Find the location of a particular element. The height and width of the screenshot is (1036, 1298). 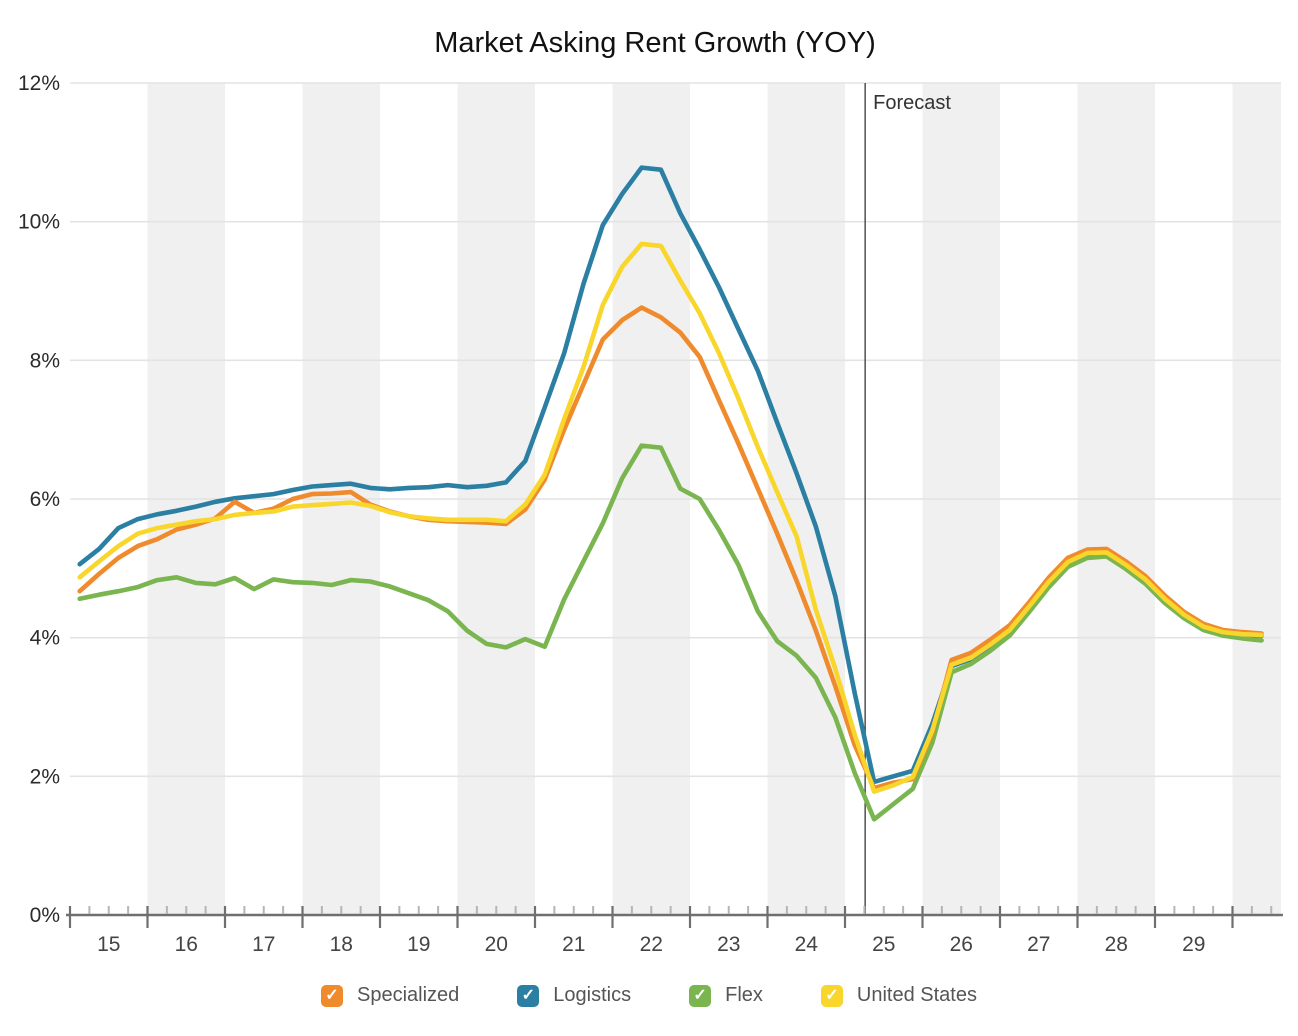

y-tick-label-2: 2% is located at coordinates (45, 776).